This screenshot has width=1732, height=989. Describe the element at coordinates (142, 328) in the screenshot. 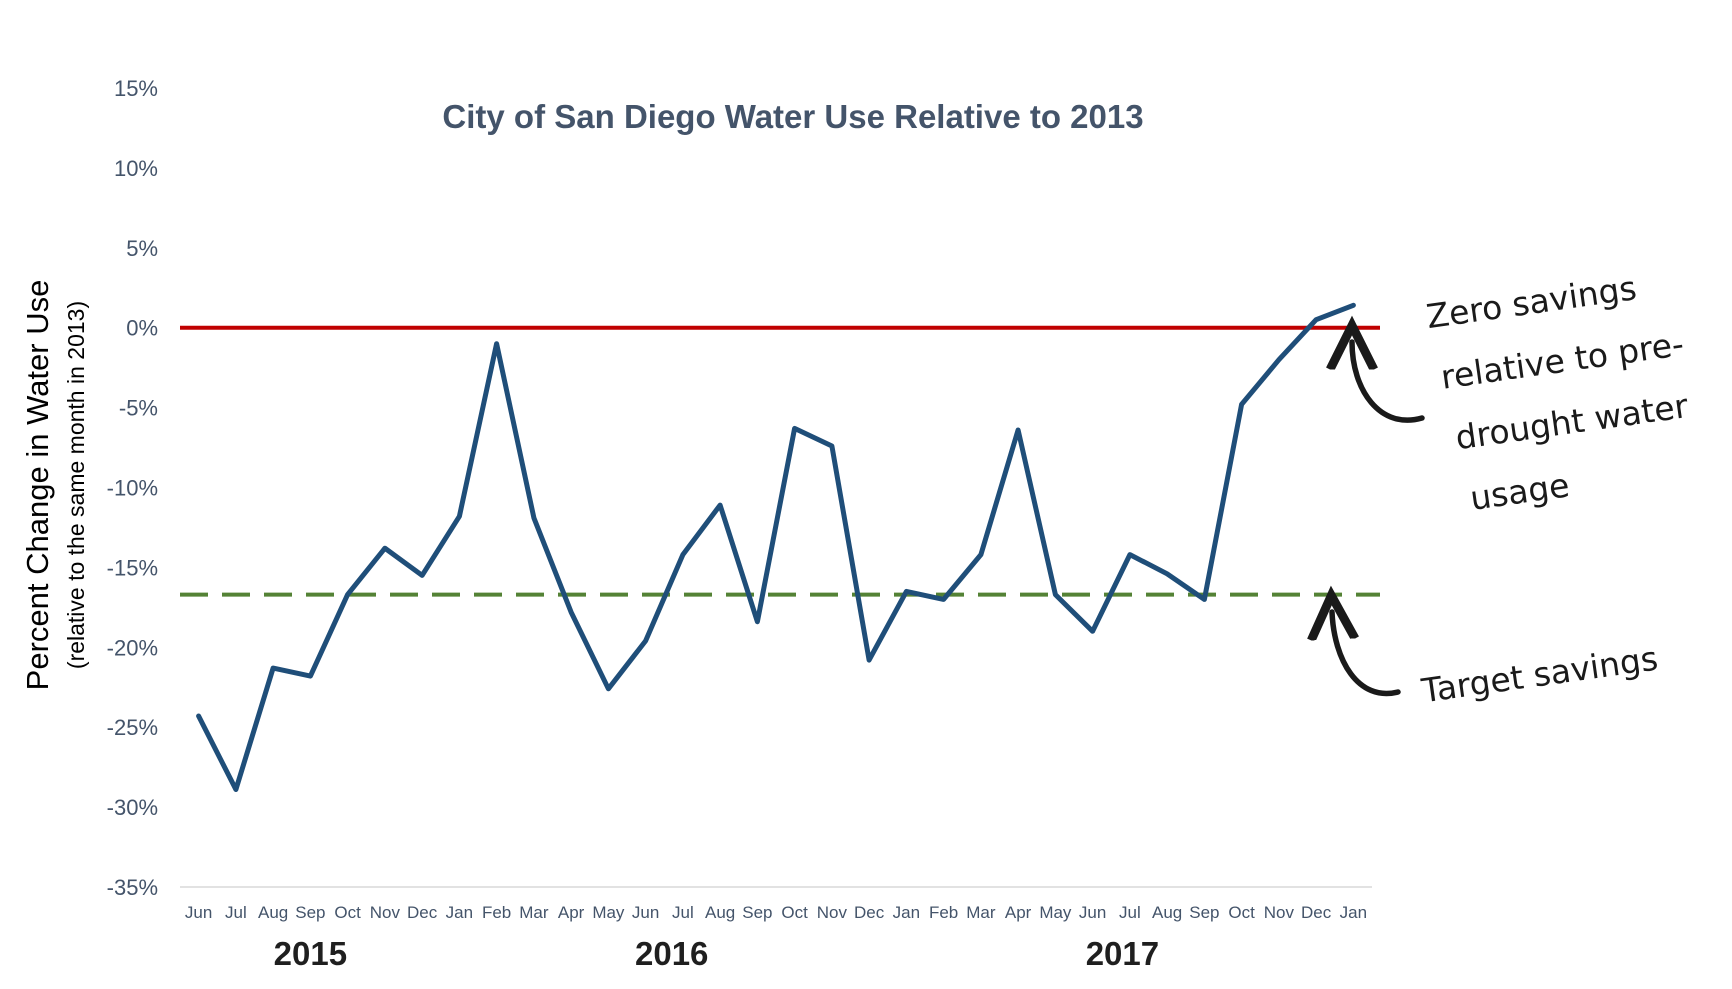

I see `y-tick-label: 0%` at that location.